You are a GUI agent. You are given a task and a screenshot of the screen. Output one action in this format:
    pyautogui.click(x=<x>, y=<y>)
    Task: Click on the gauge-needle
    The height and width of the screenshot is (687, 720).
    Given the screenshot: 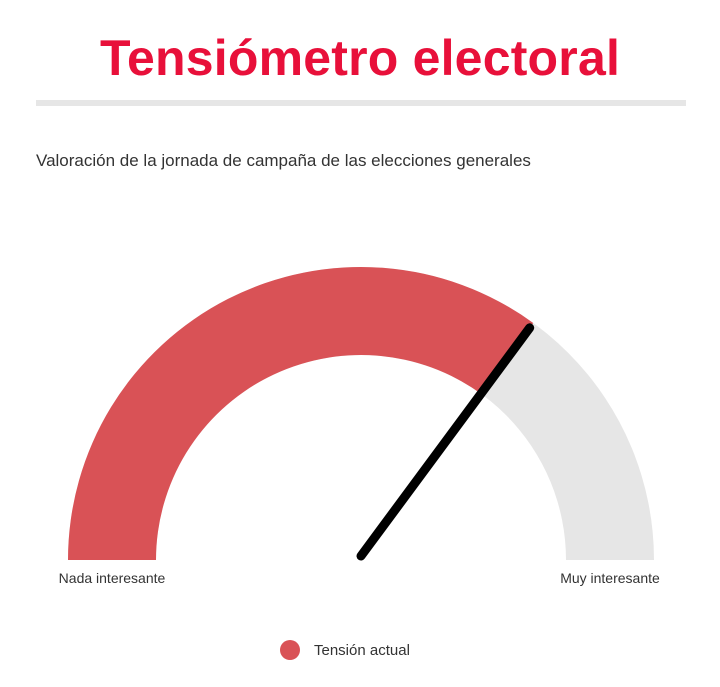 What is the action you would take?
    pyautogui.click(x=445, y=442)
    